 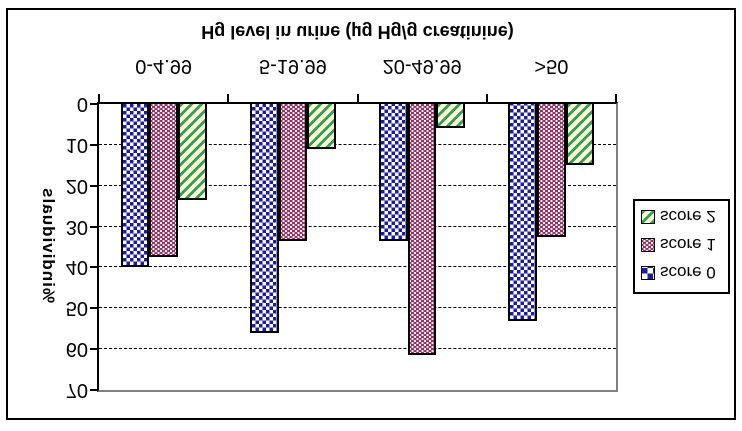 What do you see at coordinates (688, 245) in the screenshot?
I see `legend-label: score 1` at bounding box center [688, 245].